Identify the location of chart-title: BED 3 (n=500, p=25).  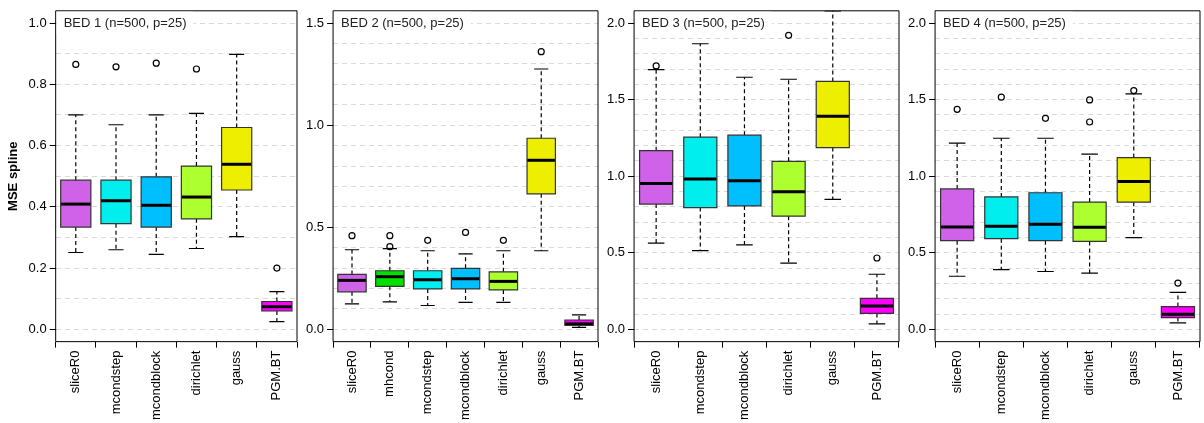
(703, 23).